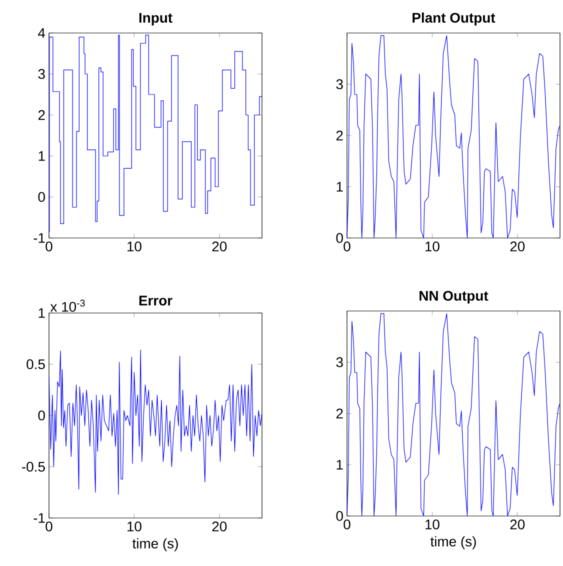 The image size is (563, 566). Describe the element at coordinates (67, 306) in the screenshot. I see `text: x 10$^{-3}$` at that location.